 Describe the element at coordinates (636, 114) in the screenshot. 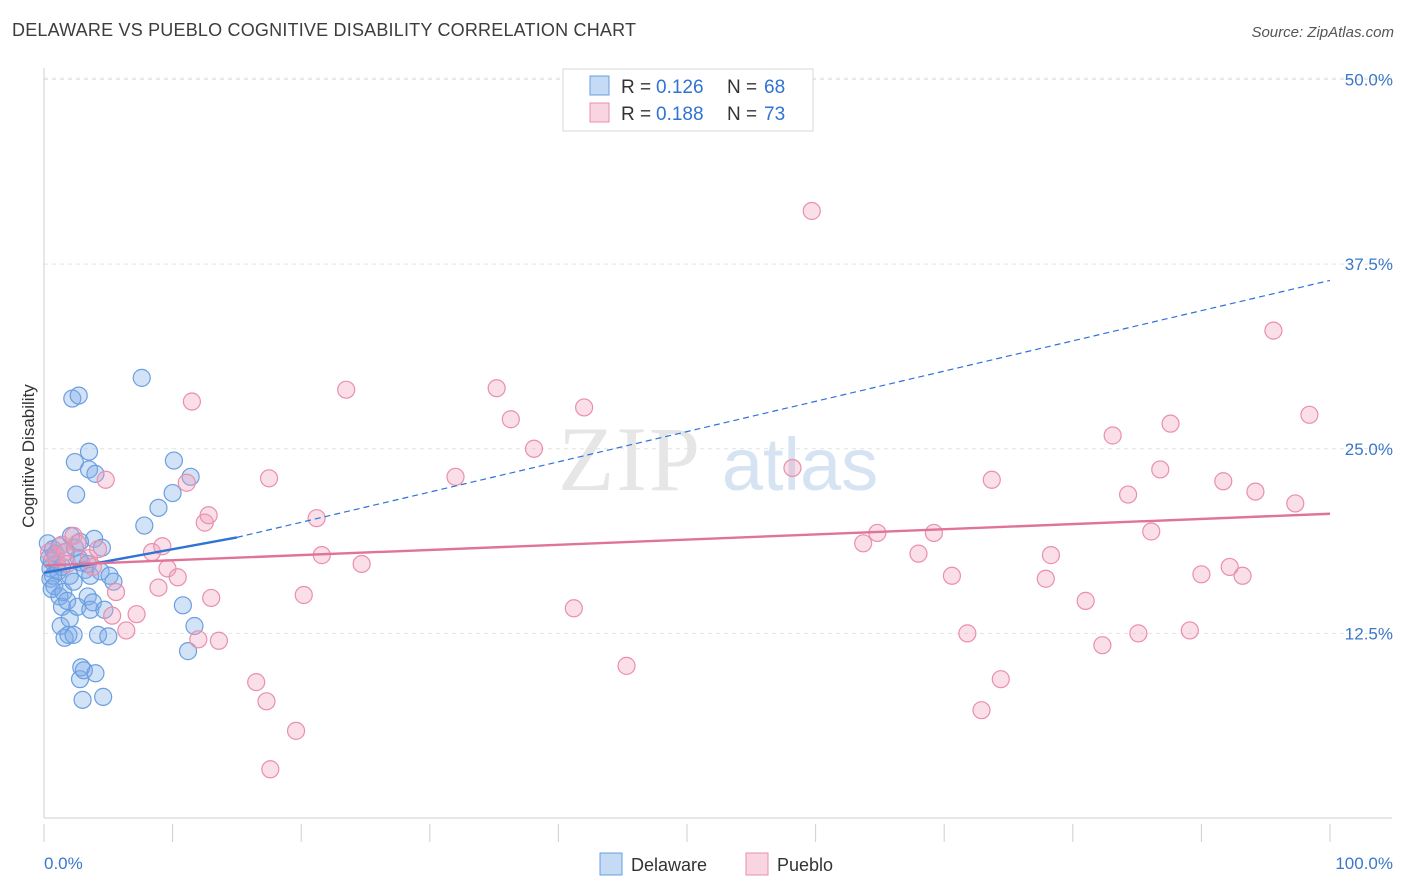

I see `stats-r-label-pueblo: R =` at that location.